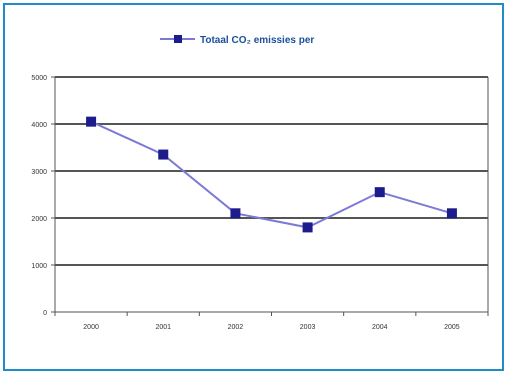 This screenshot has height=376, width=511. Describe the element at coordinates (236, 327) in the screenshot. I see `x-tick-label-2002: 2002` at that location.